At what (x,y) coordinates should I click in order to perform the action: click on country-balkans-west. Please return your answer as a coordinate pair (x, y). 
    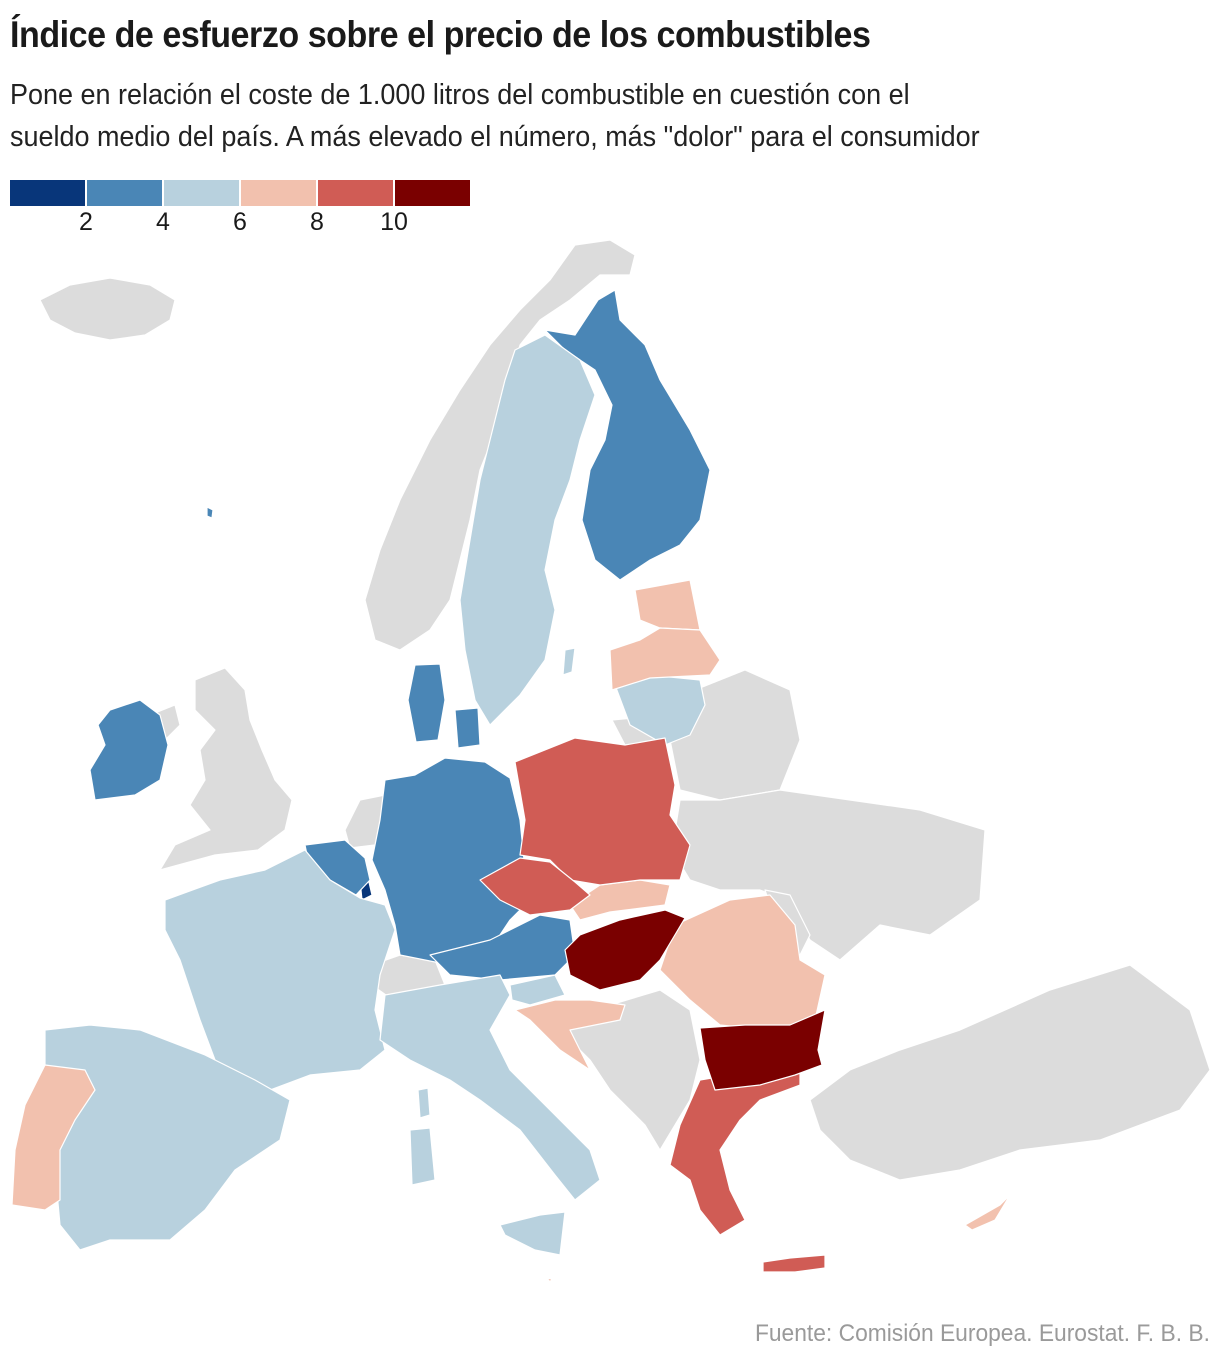
    Looking at the image, I should click on (630, 1070).